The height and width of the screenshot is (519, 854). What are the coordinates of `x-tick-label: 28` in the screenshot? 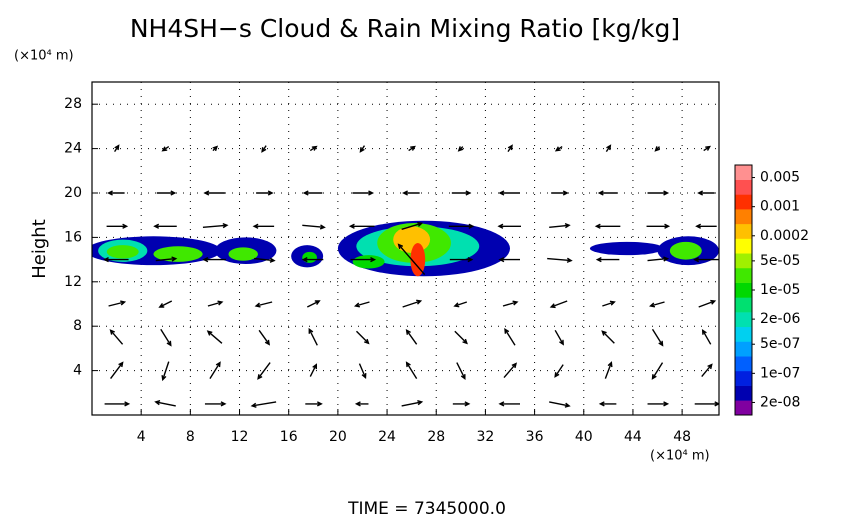 It's located at (436, 437).